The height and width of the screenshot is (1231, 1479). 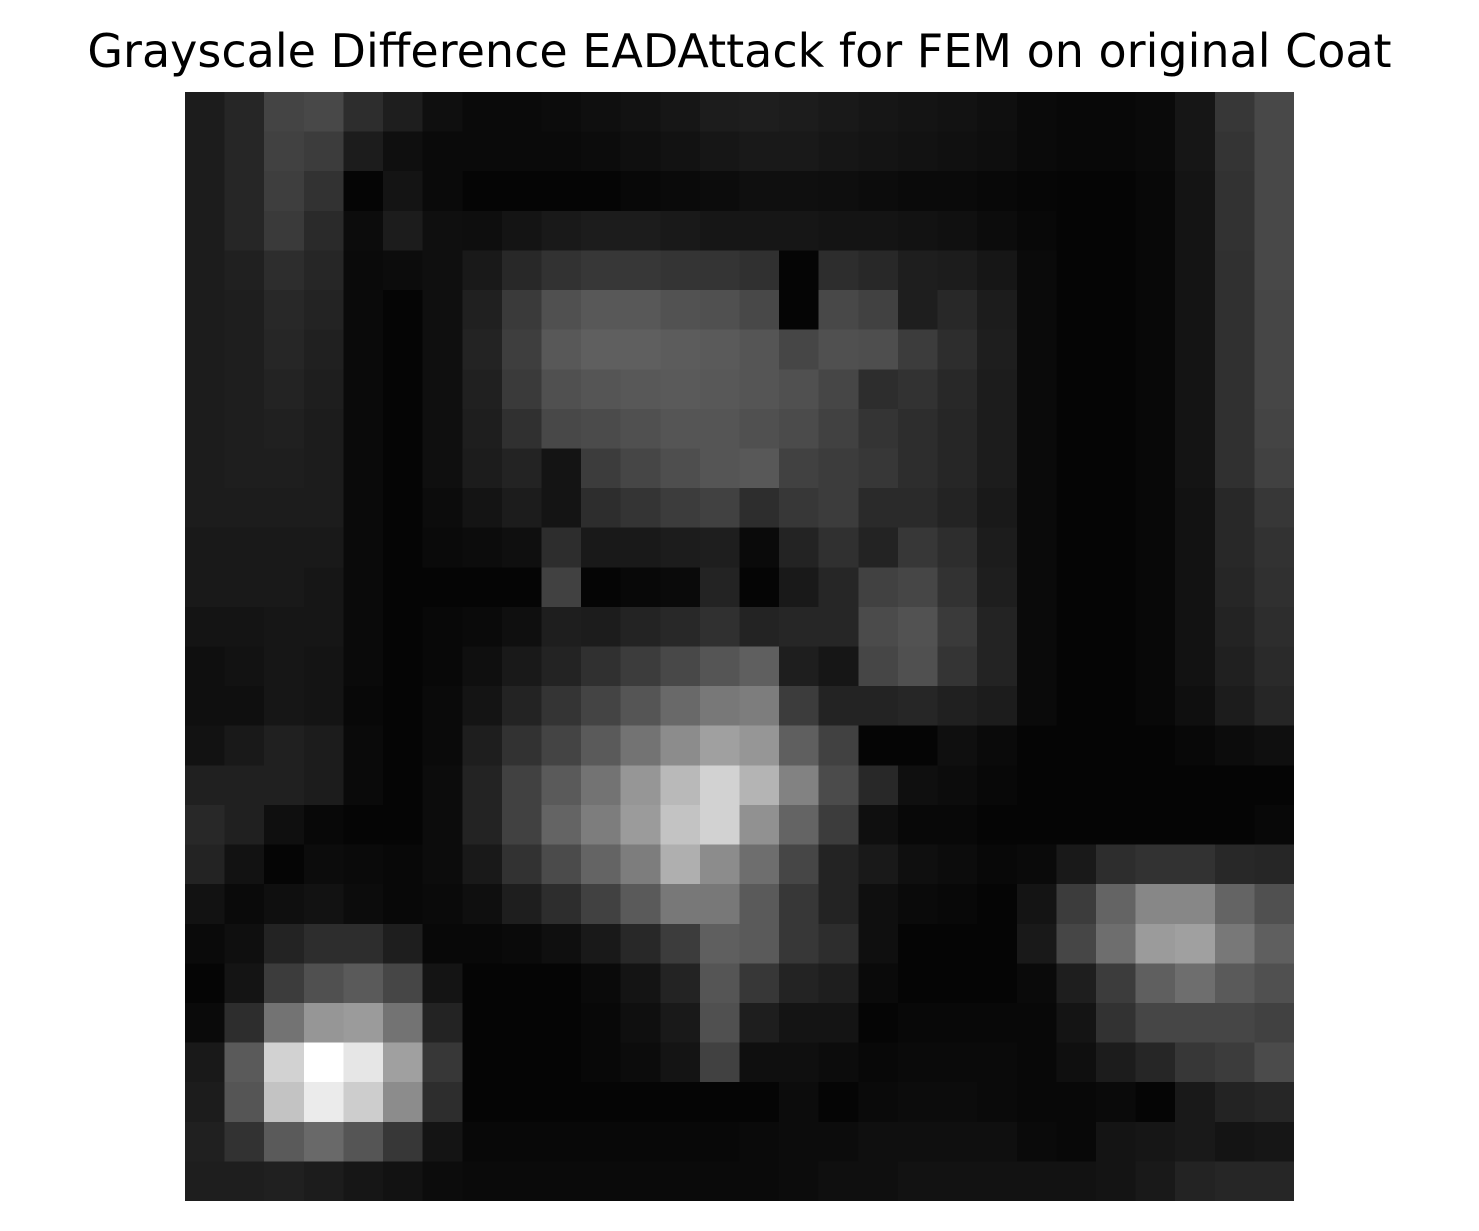 I want to click on heatmap-cell-r13-c17, so click(x=878, y=627).